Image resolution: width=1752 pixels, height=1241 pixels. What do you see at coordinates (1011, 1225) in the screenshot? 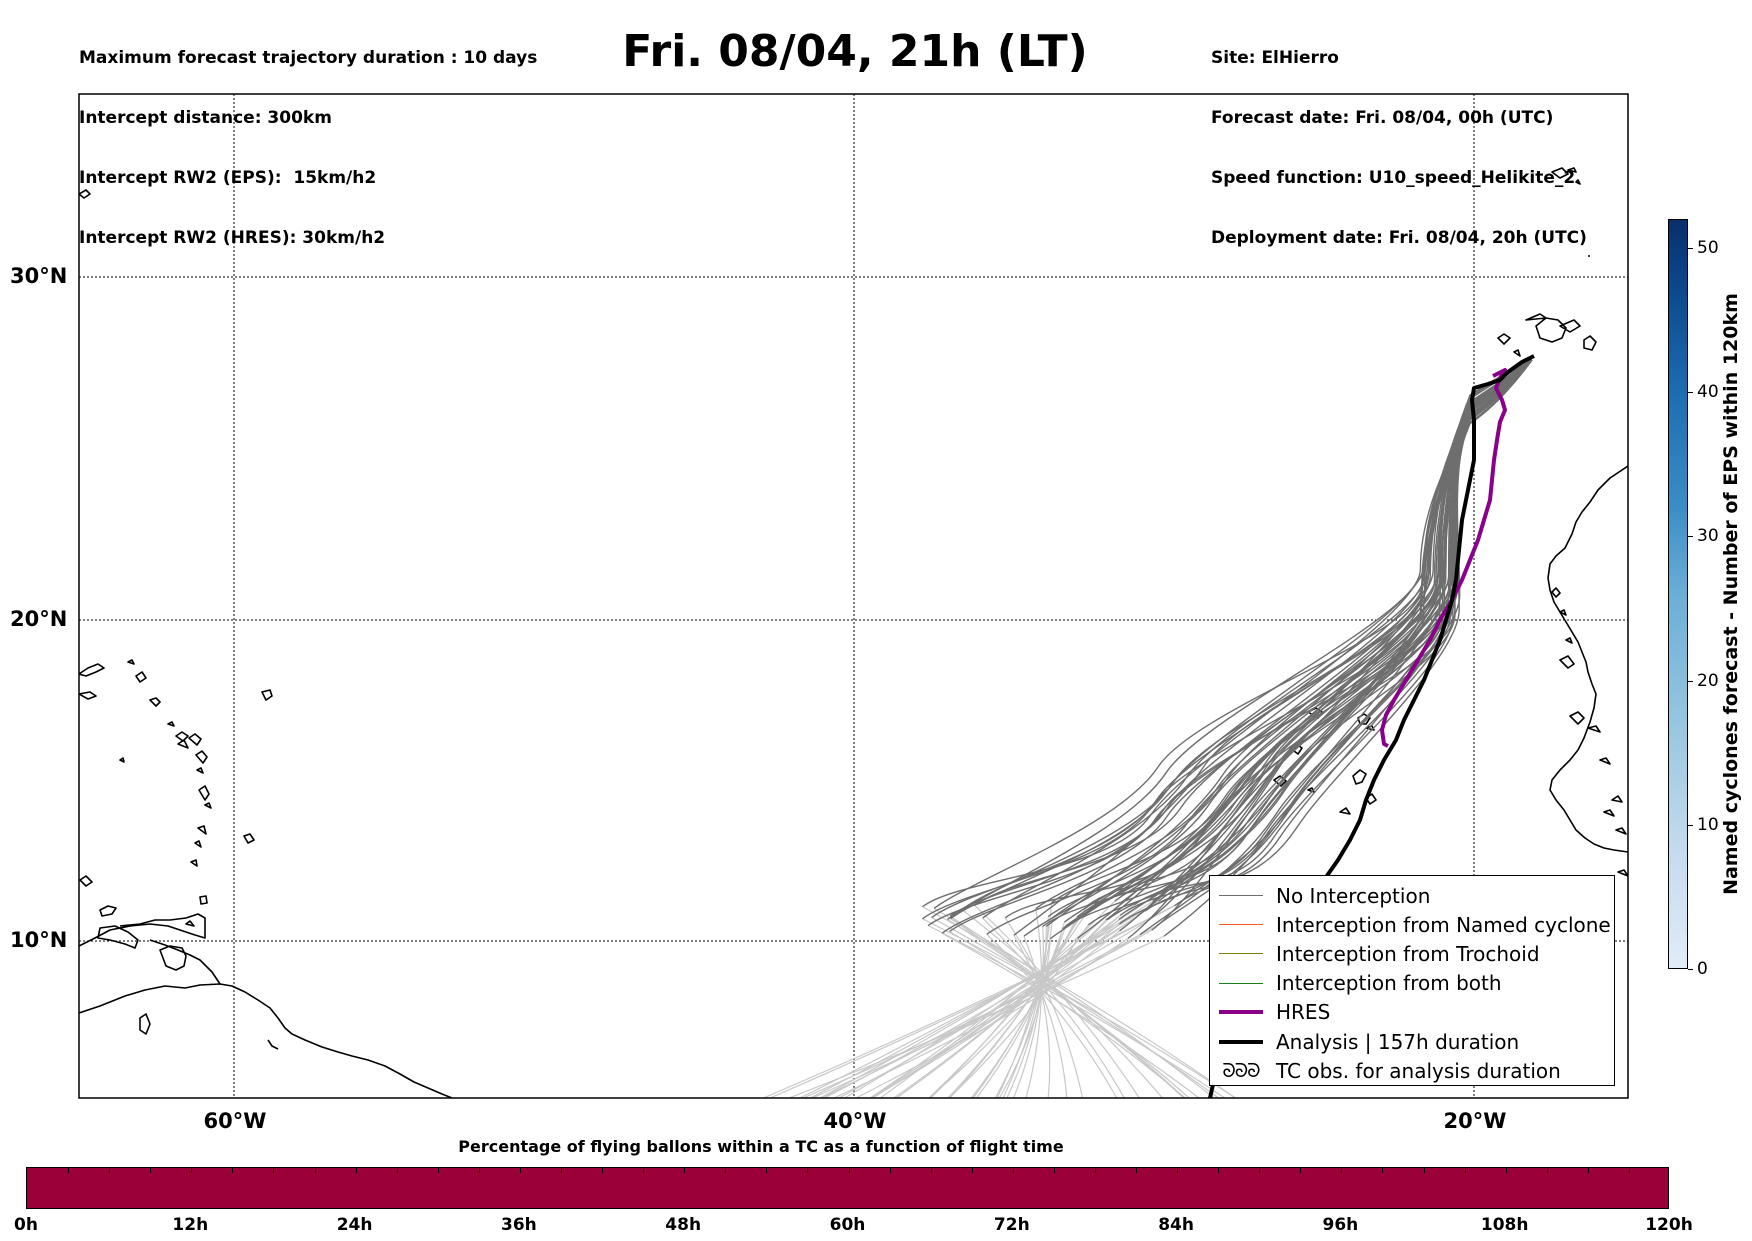
I see `time-tick-label: 72h` at bounding box center [1011, 1225].